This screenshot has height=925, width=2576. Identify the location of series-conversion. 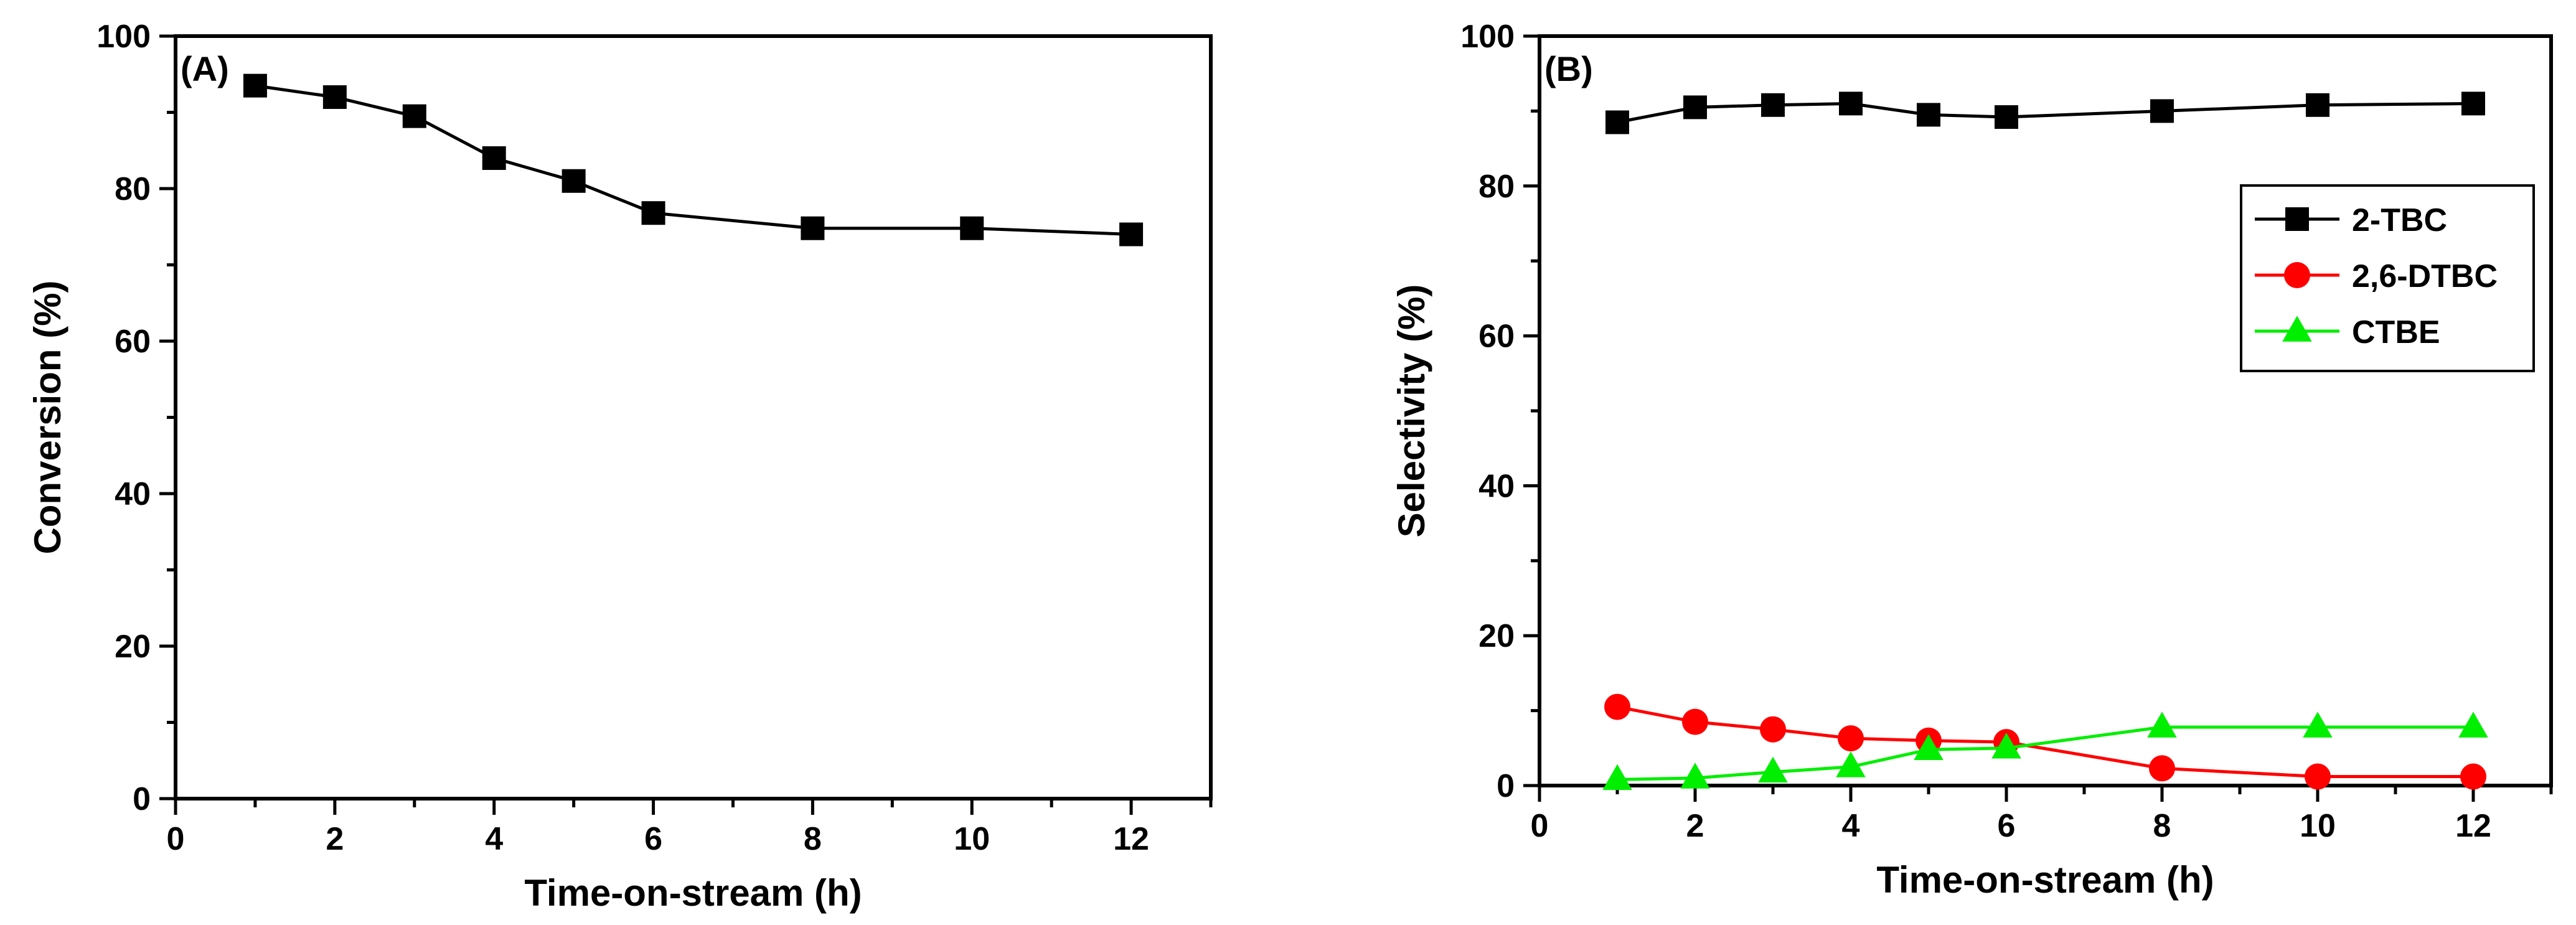
(693, 160).